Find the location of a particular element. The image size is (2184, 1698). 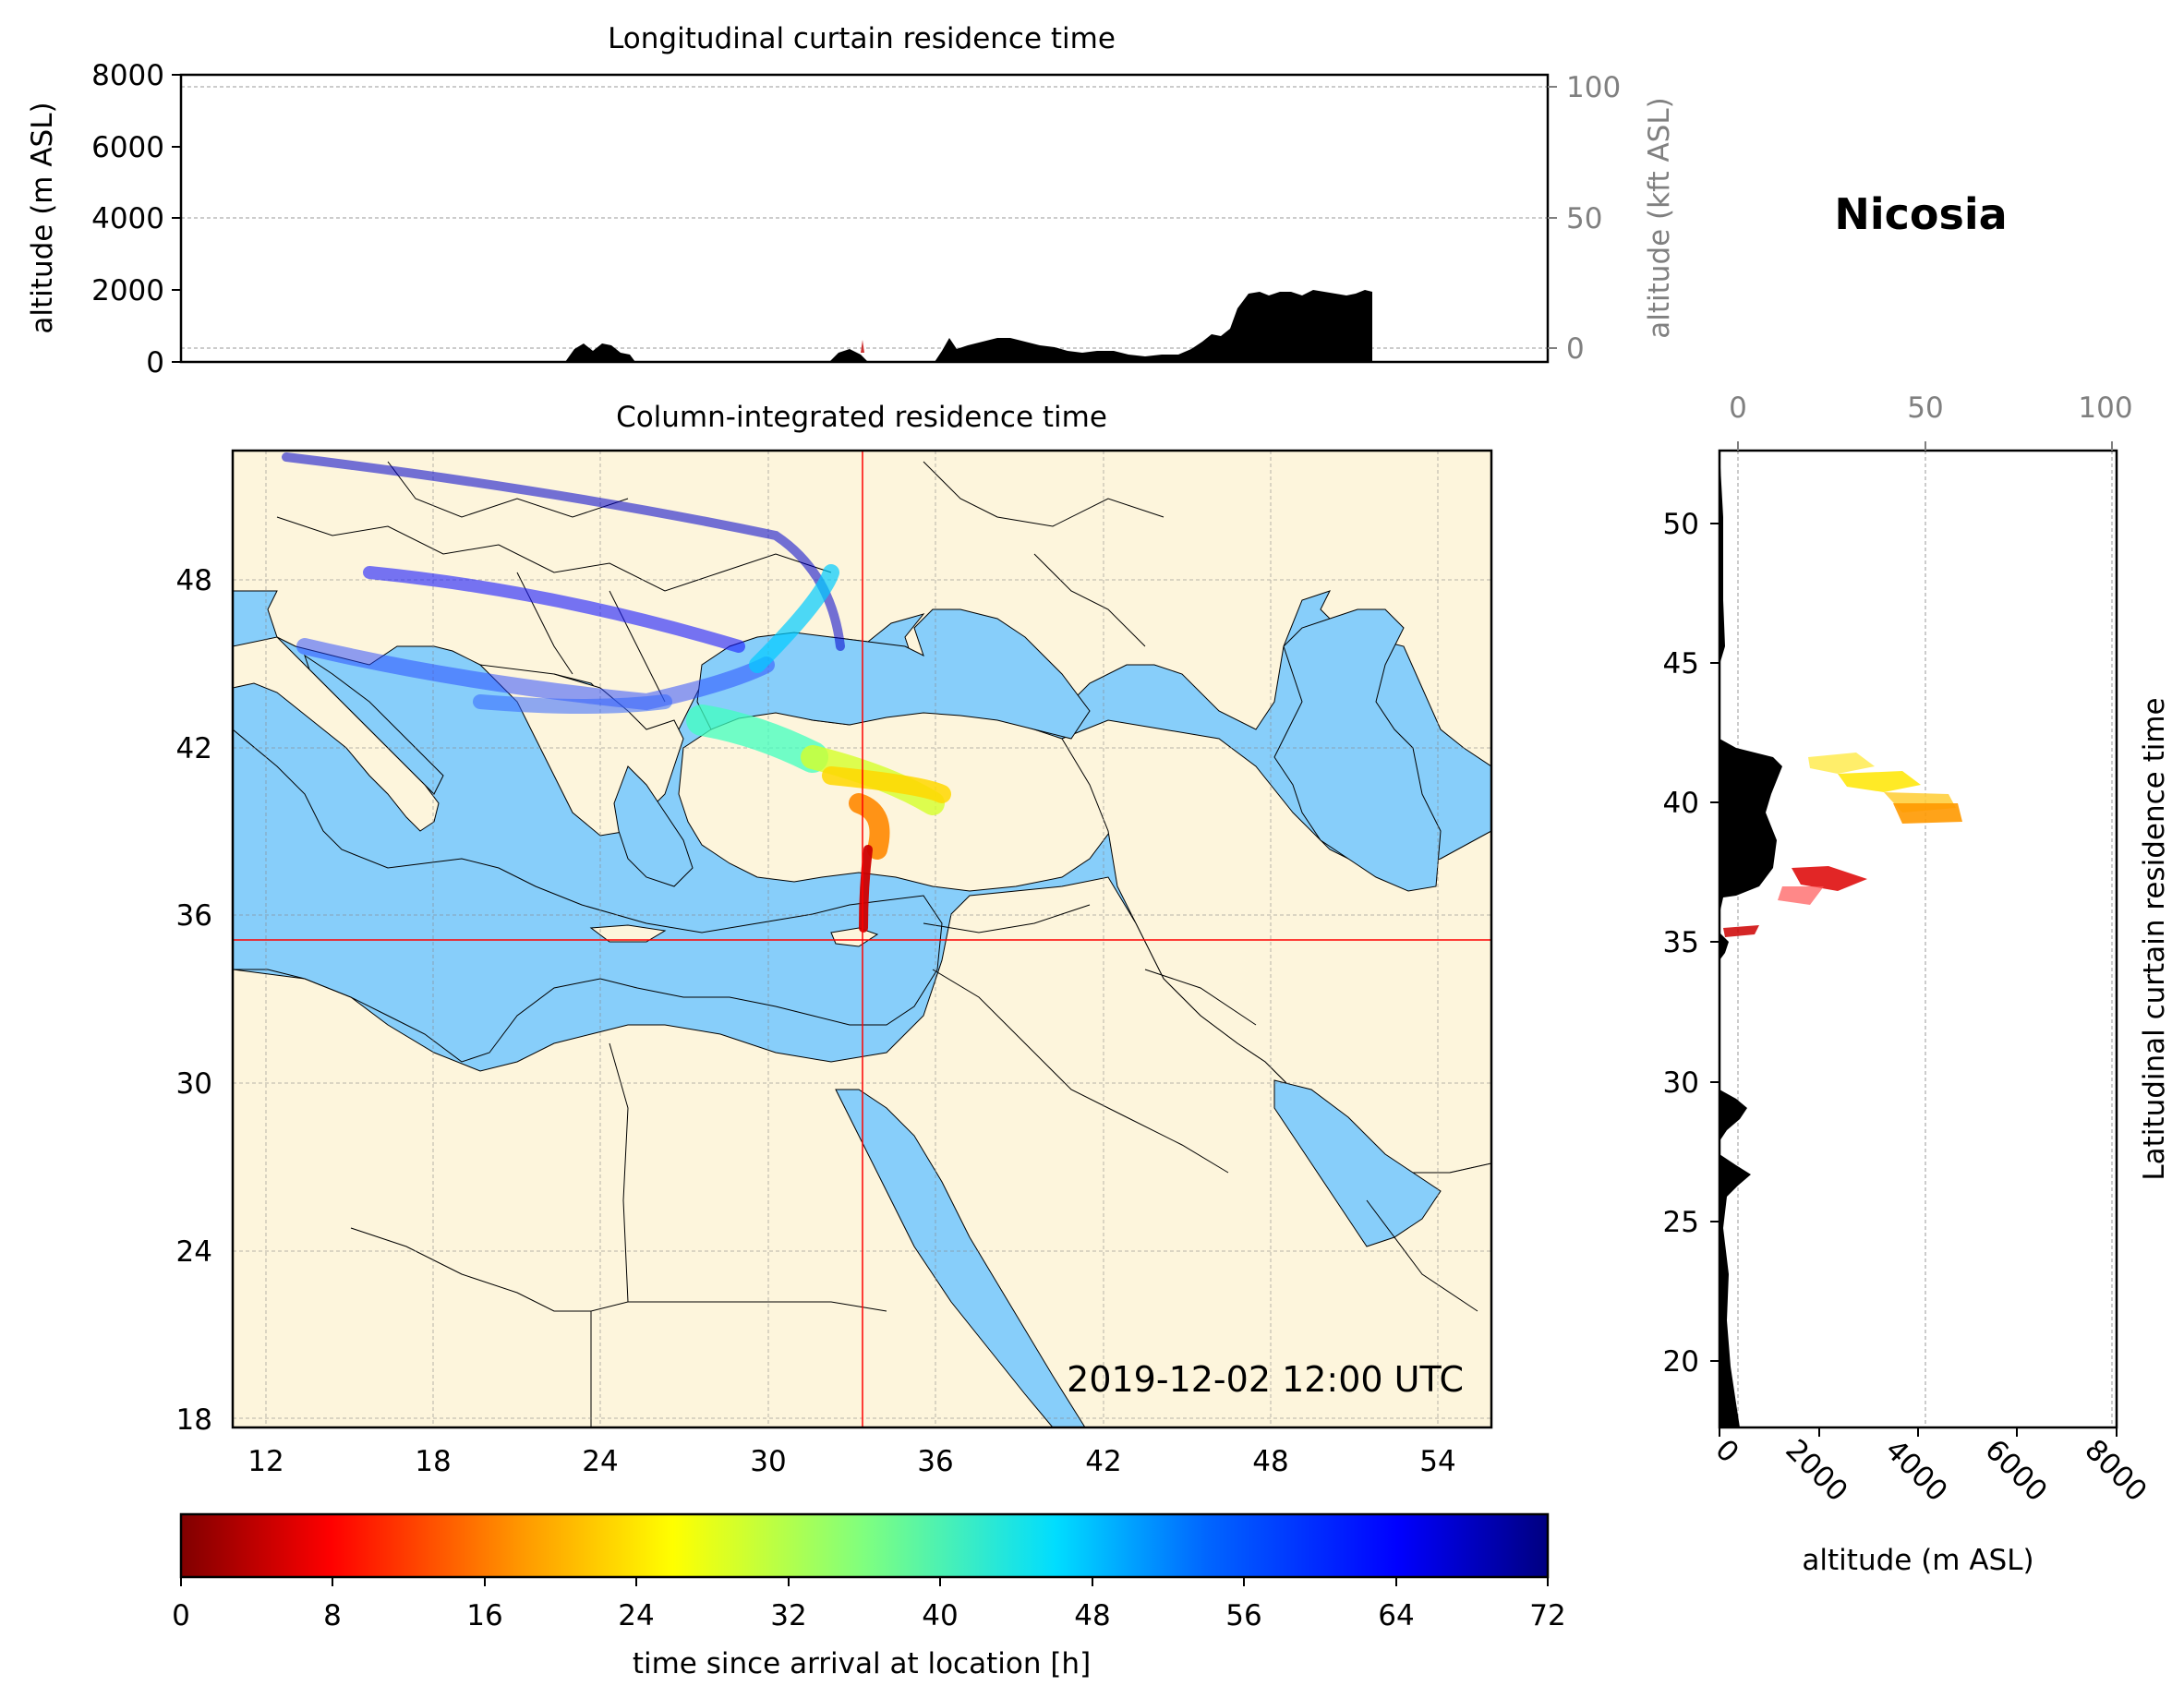

timestamp-label: 2019-12-02 12:00 UTC is located at coordinates (1265, 1379).